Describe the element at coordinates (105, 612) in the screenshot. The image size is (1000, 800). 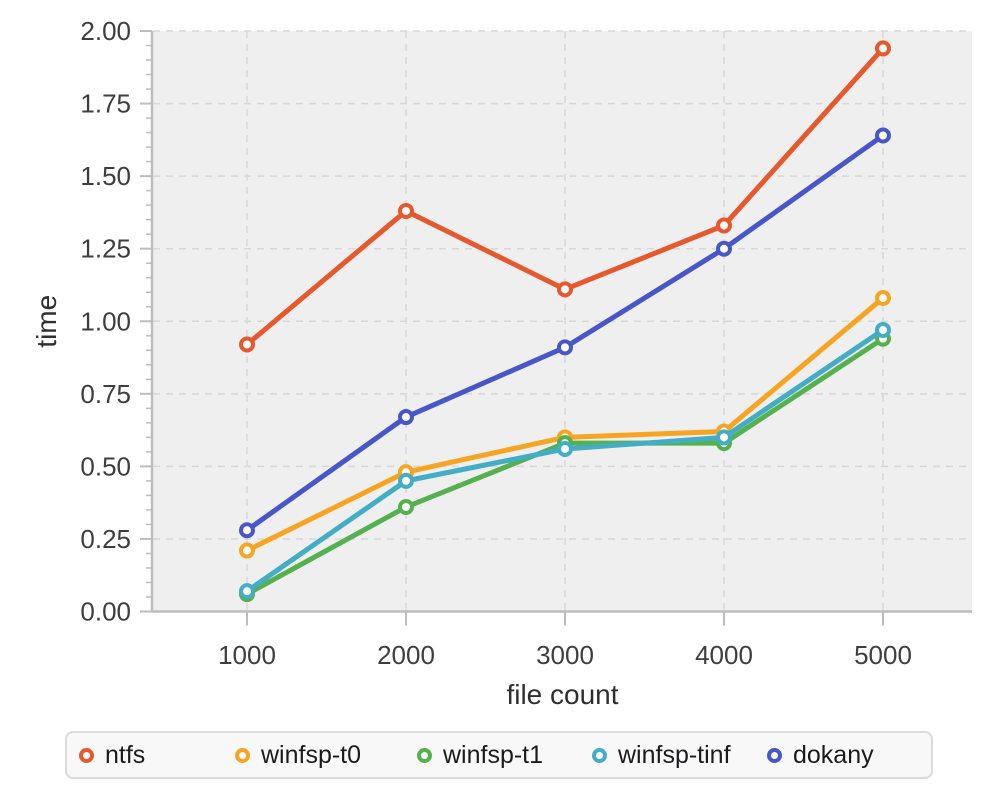
I see `y-tick-label: 0.00` at that location.